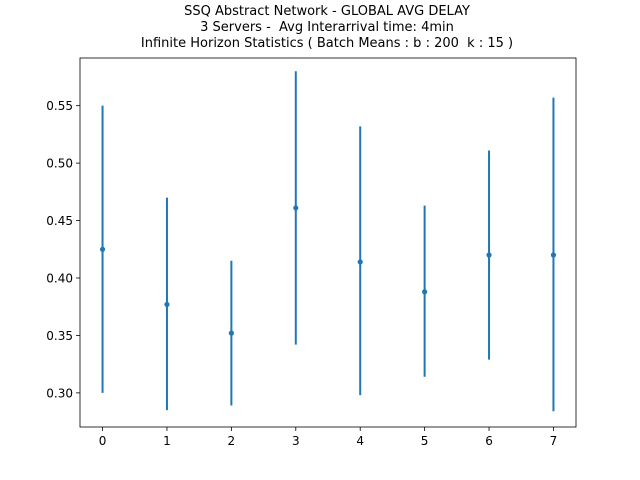 The width and height of the screenshot is (640, 480). Describe the element at coordinates (59, 278) in the screenshot. I see `y-tick-label: 0.40` at that location.